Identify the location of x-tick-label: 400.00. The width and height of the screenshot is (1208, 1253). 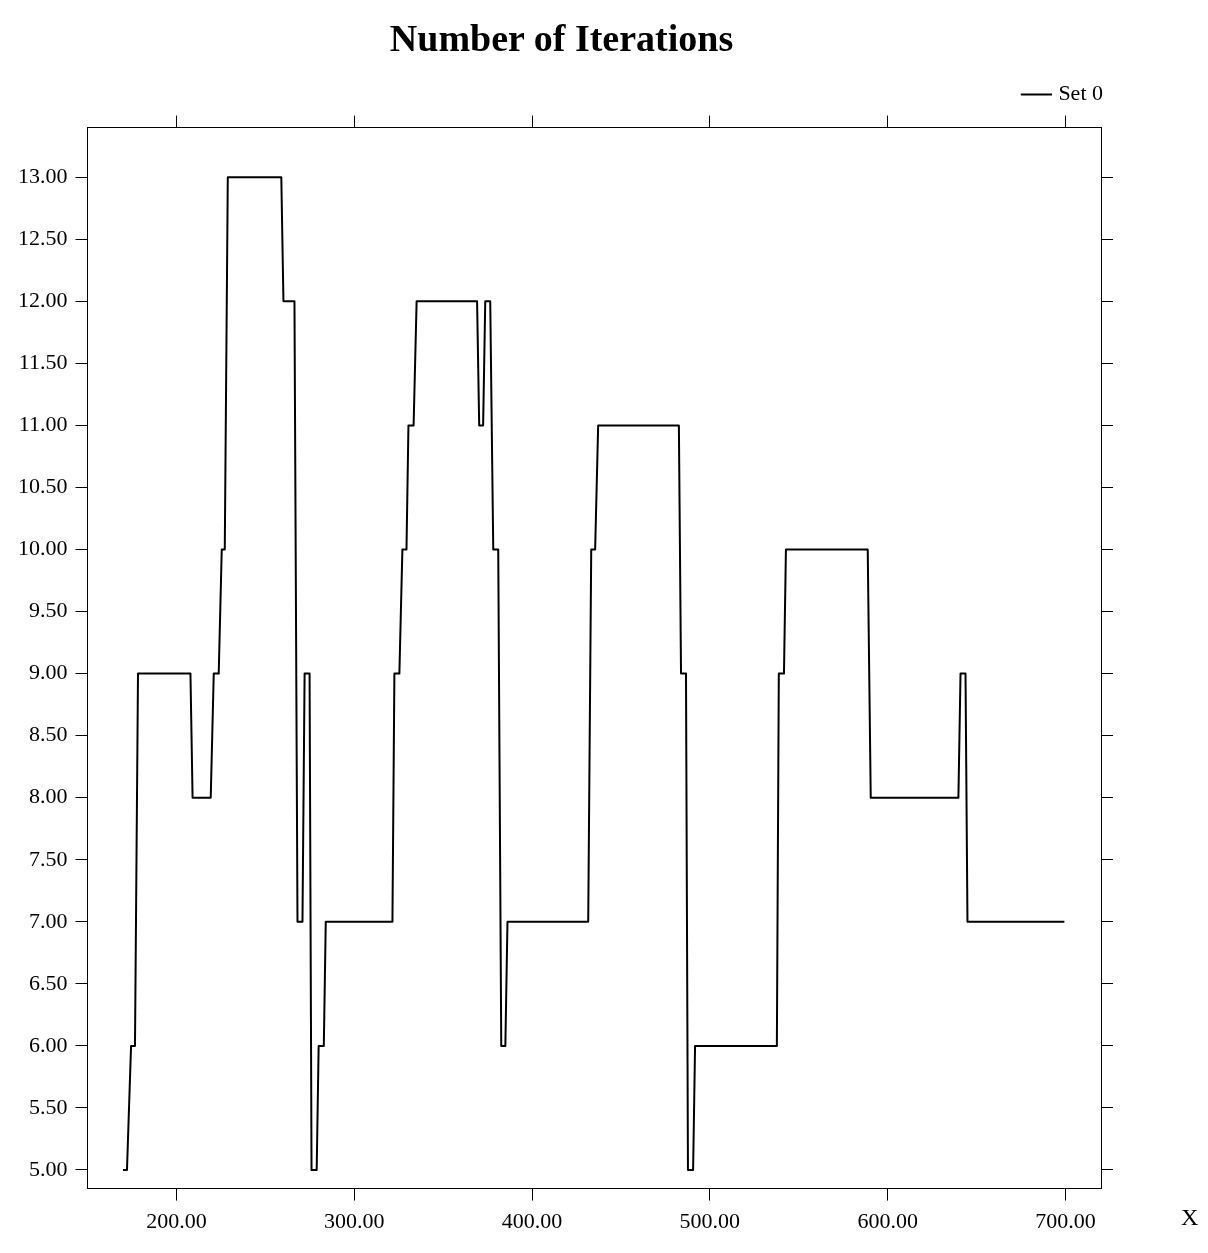
(532, 1220).